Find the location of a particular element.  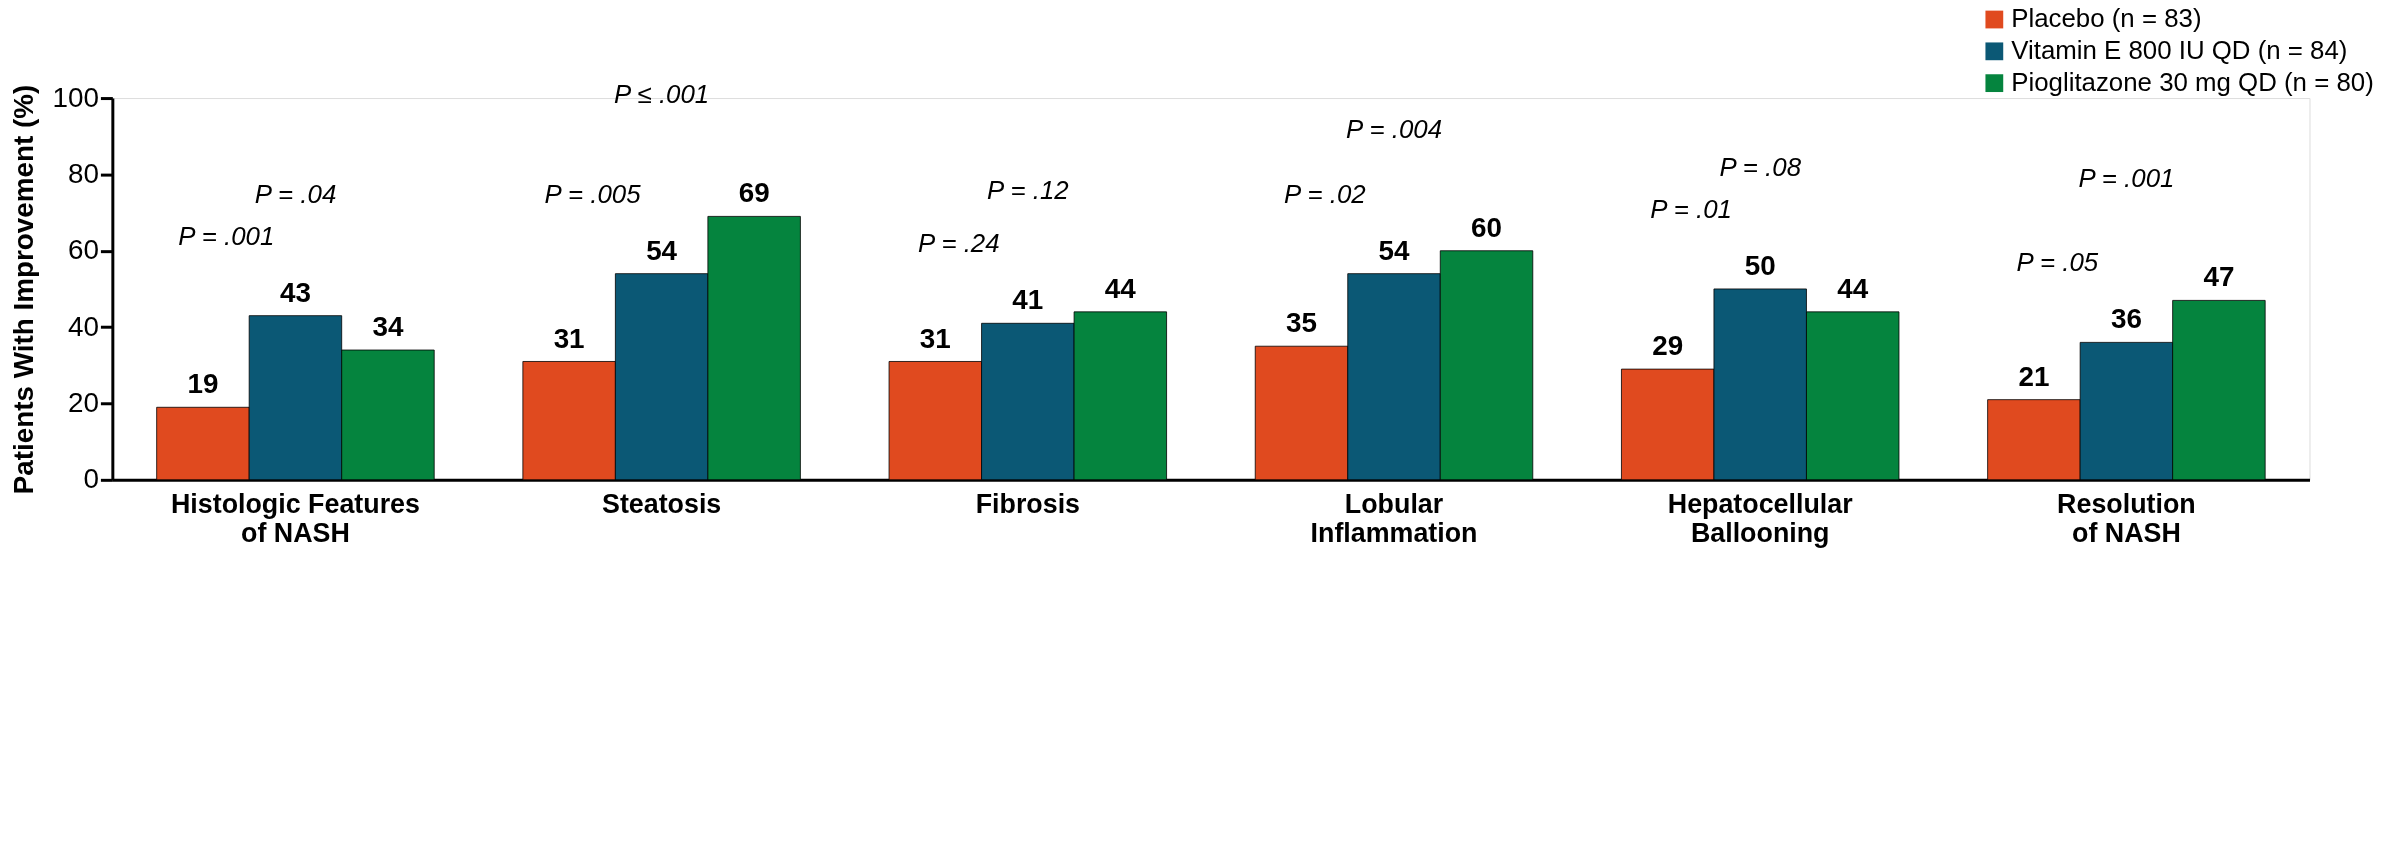

y-tick-label: 40 is located at coordinates (83, 326).